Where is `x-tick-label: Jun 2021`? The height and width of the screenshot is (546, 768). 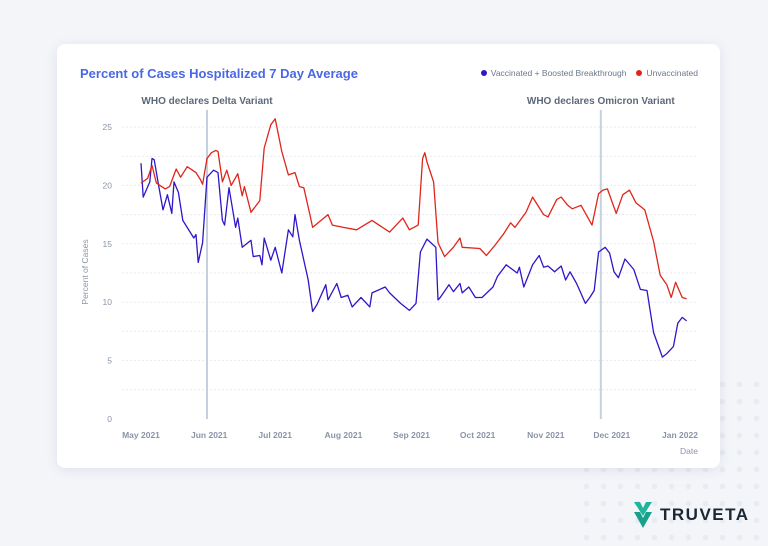 x-tick-label: Jun 2021 is located at coordinates (209, 435).